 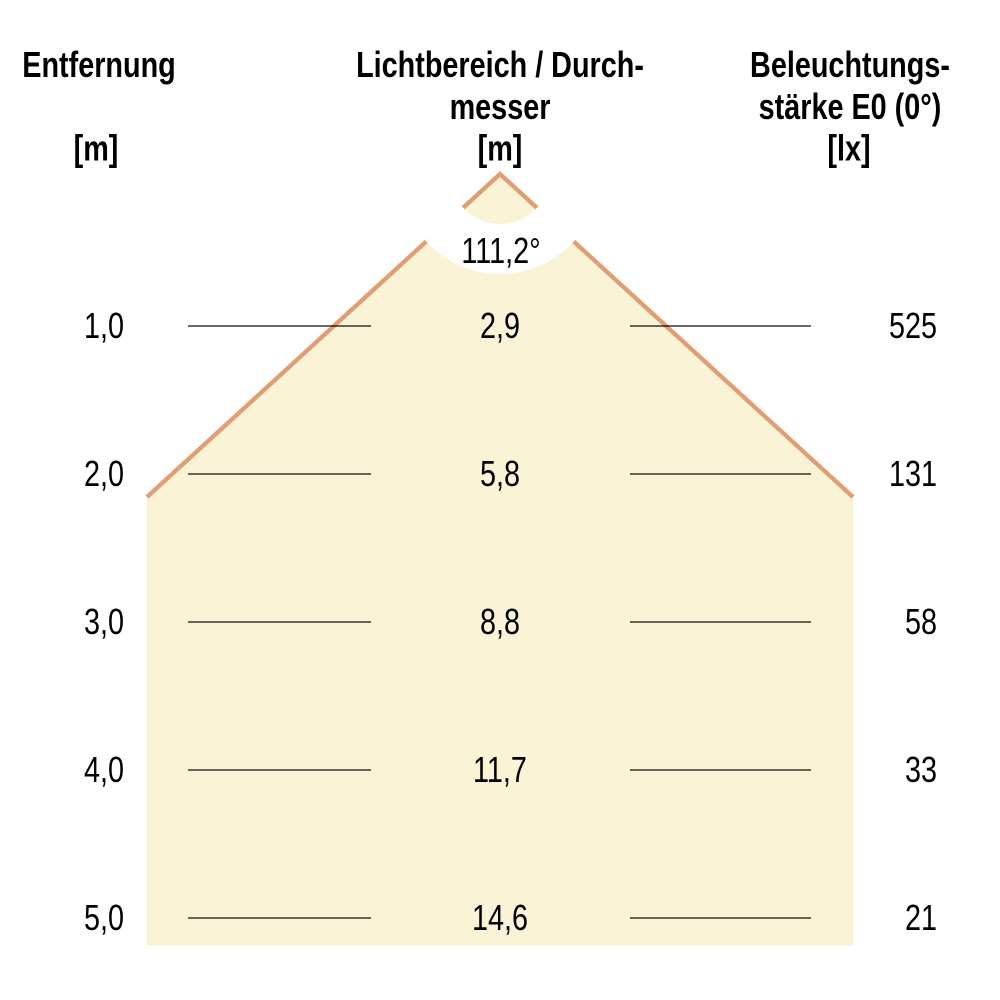 What do you see at coordinates (921, 769) in the screenshot?
I see `svg-text: 33` at bounding box center [921, 769].